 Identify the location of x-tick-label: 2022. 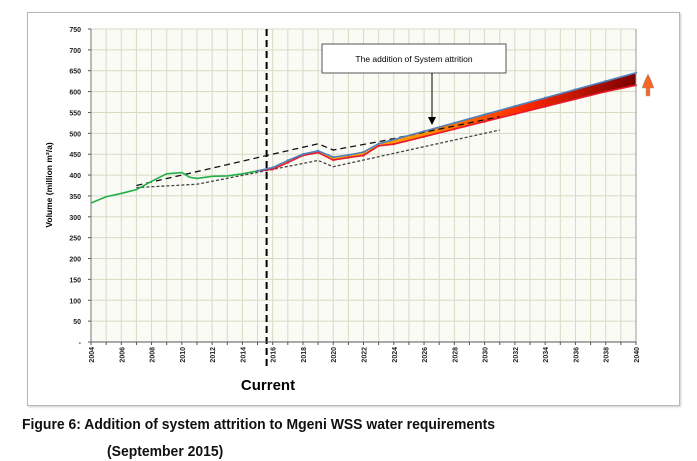
(365, 355).